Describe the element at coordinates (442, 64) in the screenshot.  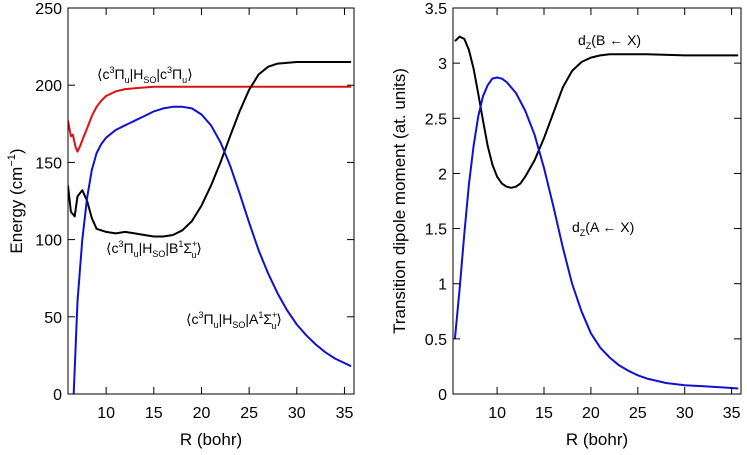
I see `dipole-y-tick-label: 3` at that location.